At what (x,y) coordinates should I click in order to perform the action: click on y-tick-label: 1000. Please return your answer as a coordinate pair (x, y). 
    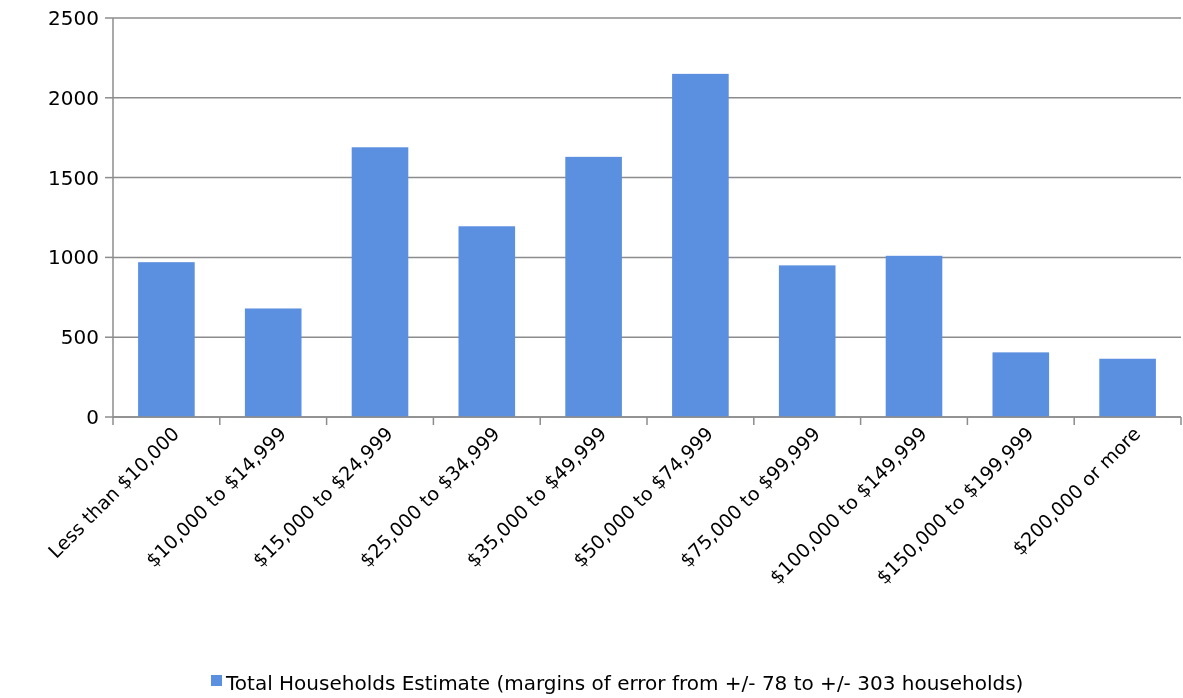
    Looking at the image, I should click on (73, 257).